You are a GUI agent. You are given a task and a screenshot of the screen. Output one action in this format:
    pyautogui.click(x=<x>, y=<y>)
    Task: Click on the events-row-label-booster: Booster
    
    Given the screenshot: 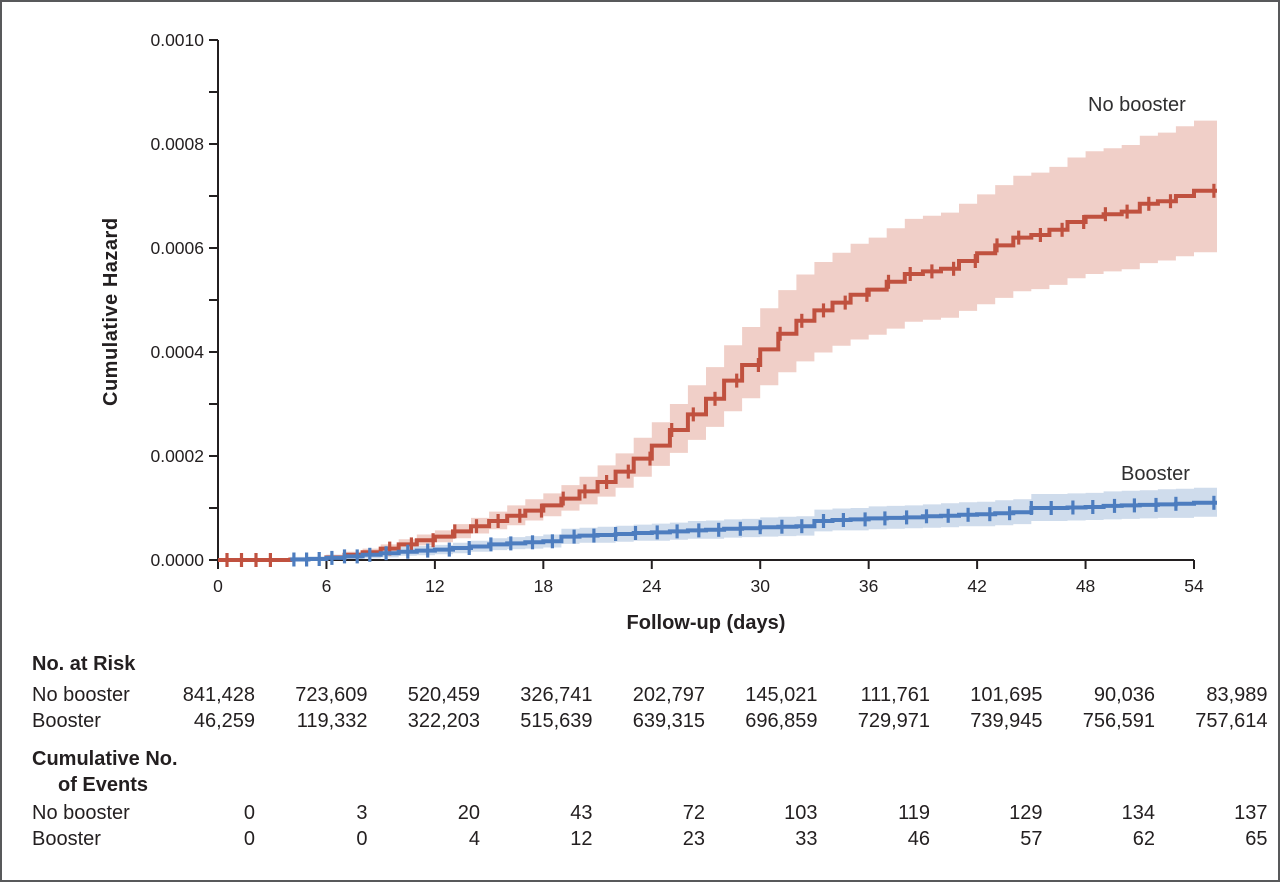 What is the action you would take?
    pyautogui.click(x=66, y=839)
    